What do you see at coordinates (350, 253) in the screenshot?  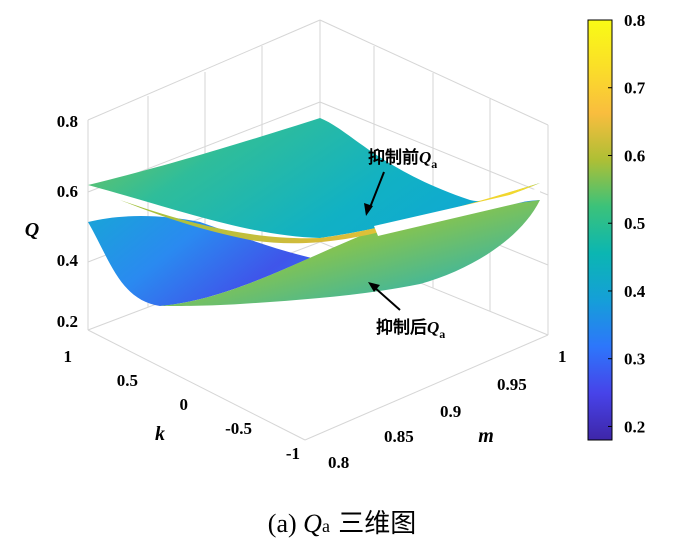 I see `surface-after-front` at bounding box center [350, 253].